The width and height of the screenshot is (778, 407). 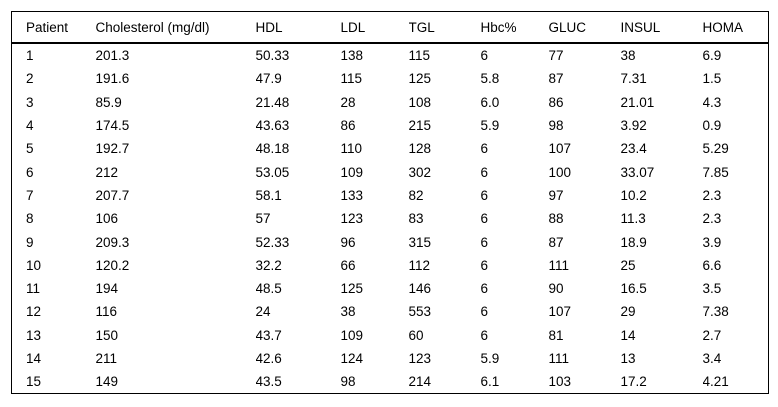 What do you see at coordinates (560, 172) in the screenshot?
I see `table-cell: 100` at bounding box center [560, 172].